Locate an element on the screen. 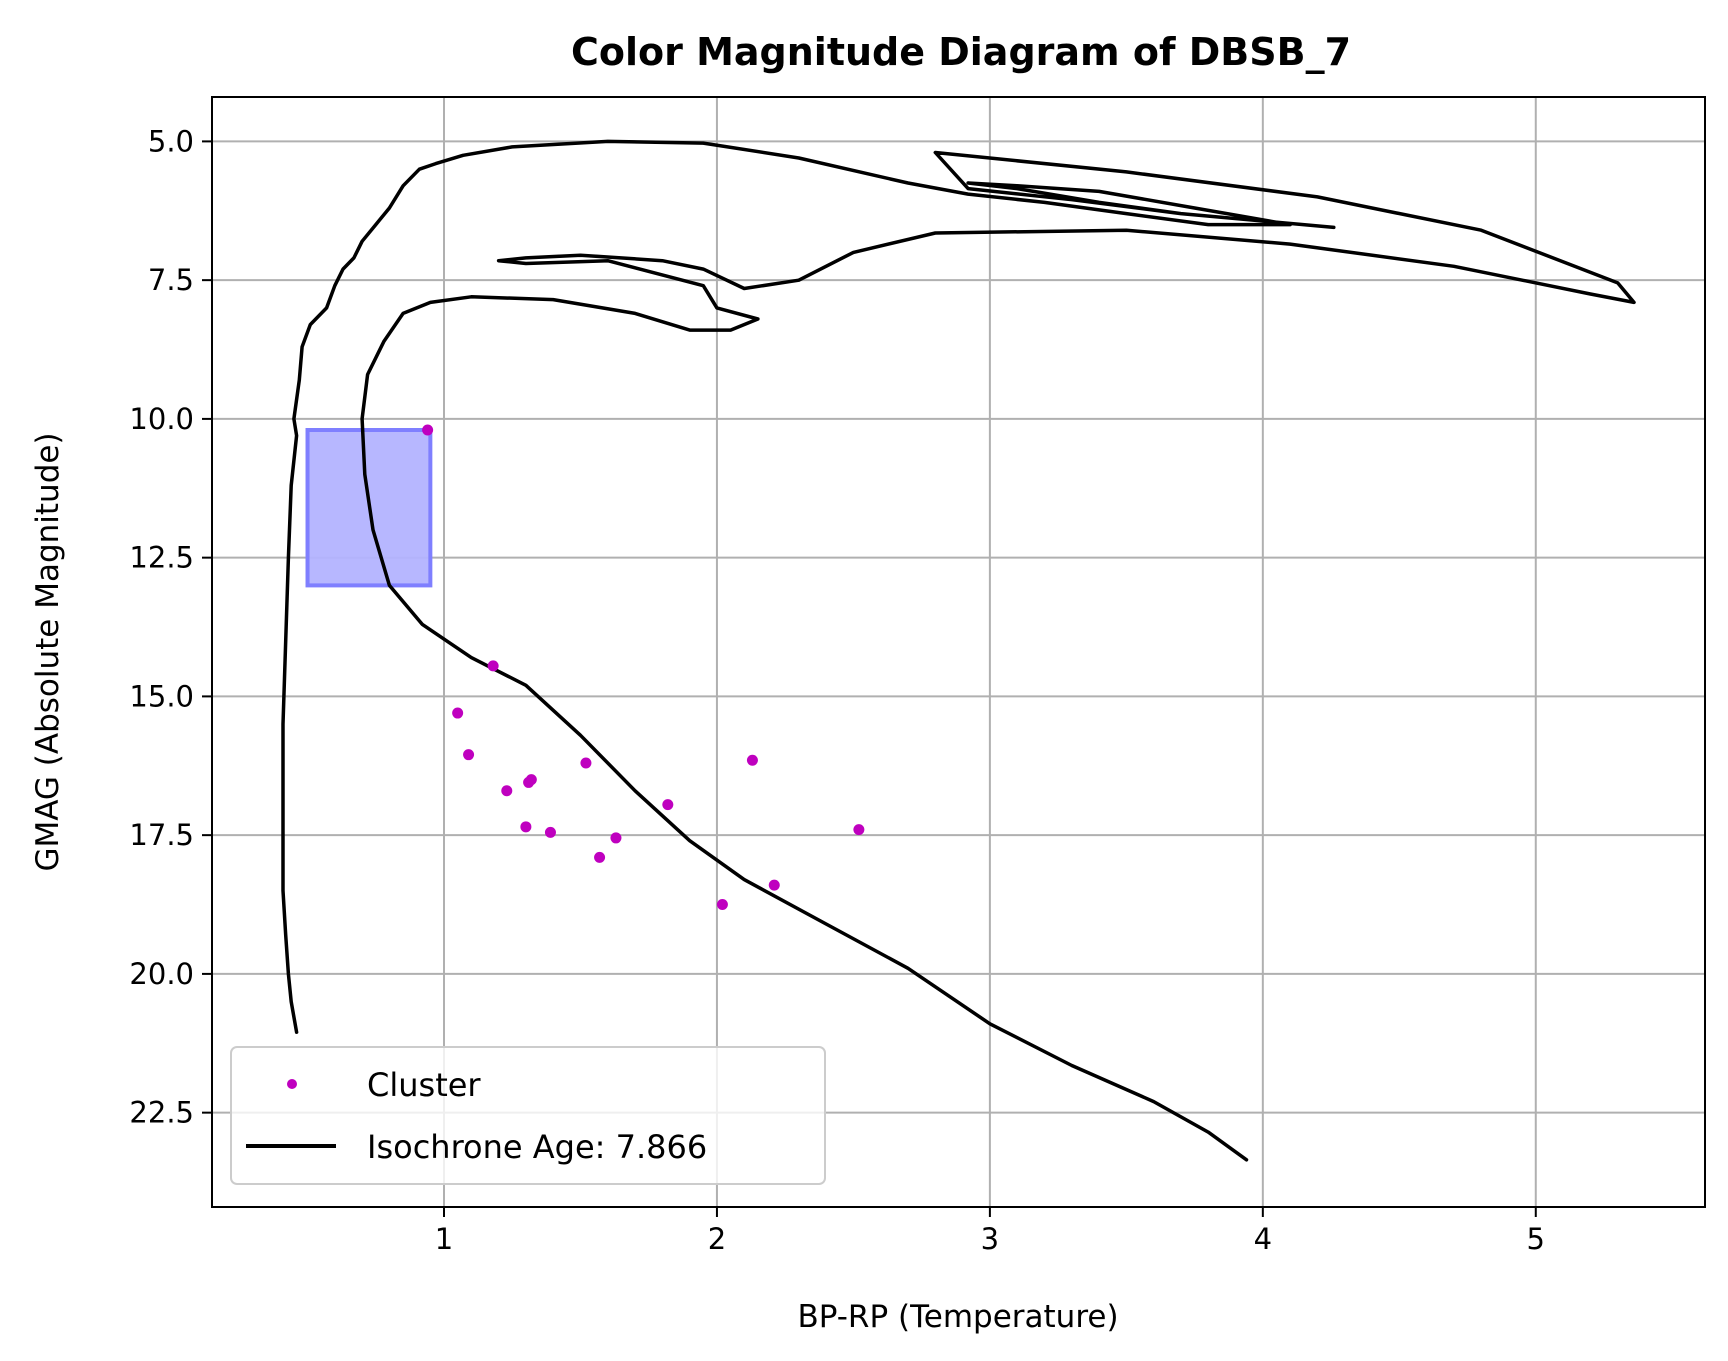 Image resolution: width=1728 pixels, height=1361 pixels. y-tick-label: 15.0 is located at coordinates (161, 696).